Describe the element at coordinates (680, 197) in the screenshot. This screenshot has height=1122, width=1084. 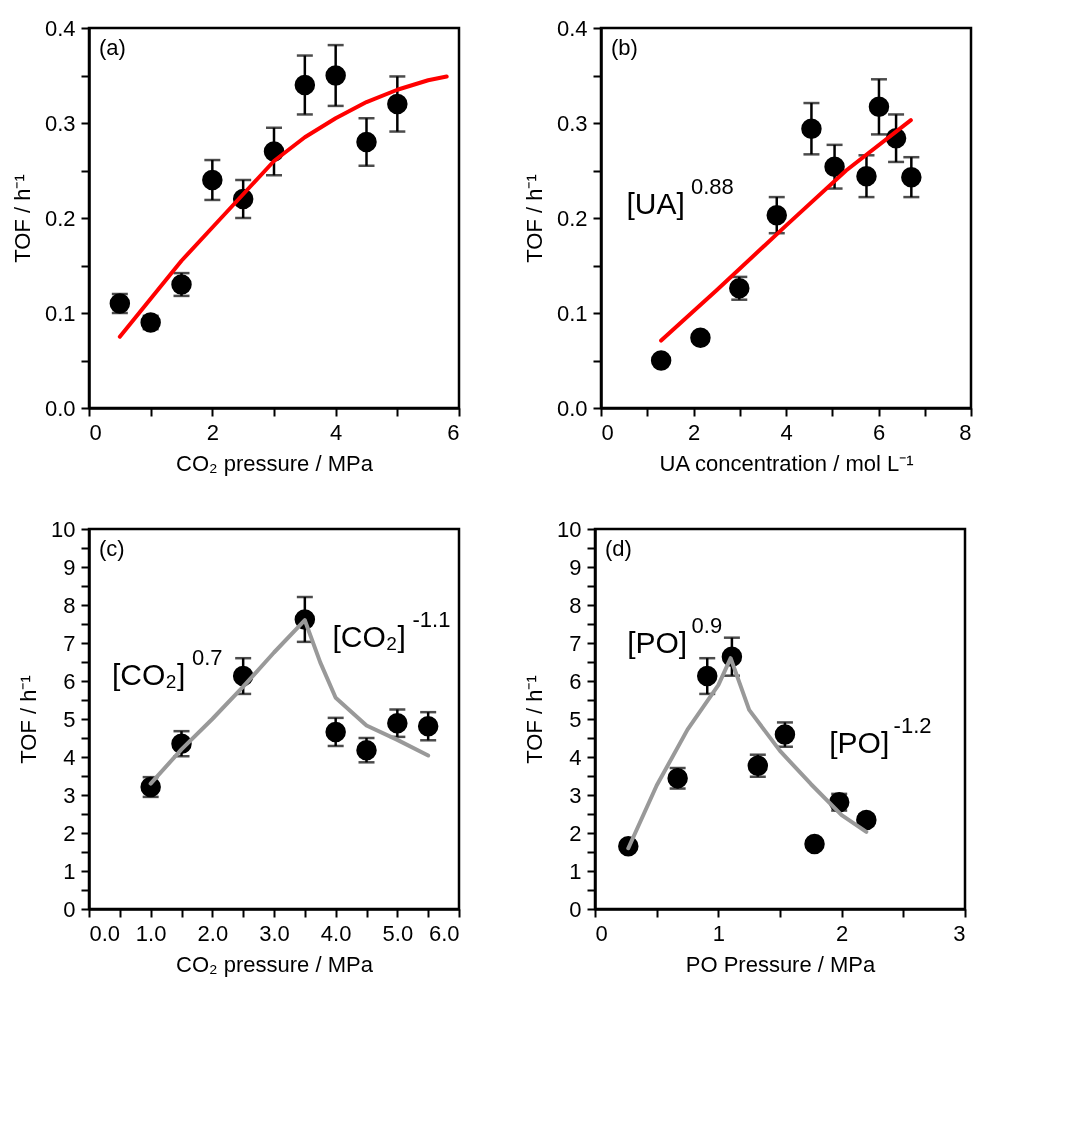
I see `annotation: [UA]0.88` at that location.